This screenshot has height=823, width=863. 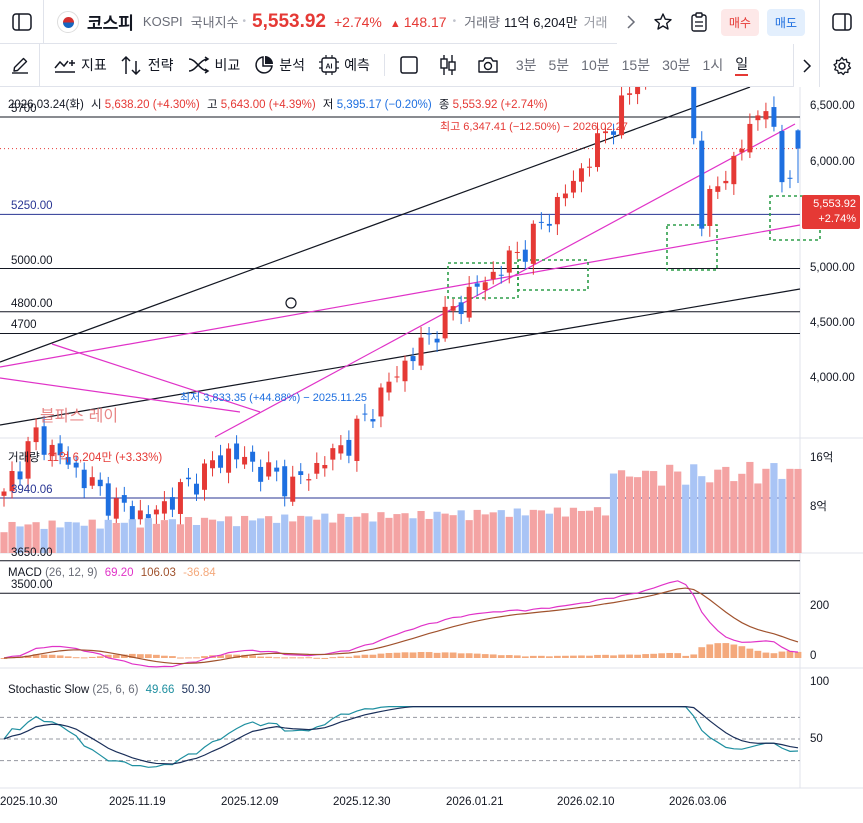 I want to click on timeframe-day: 일, so click(x=742, y=65).